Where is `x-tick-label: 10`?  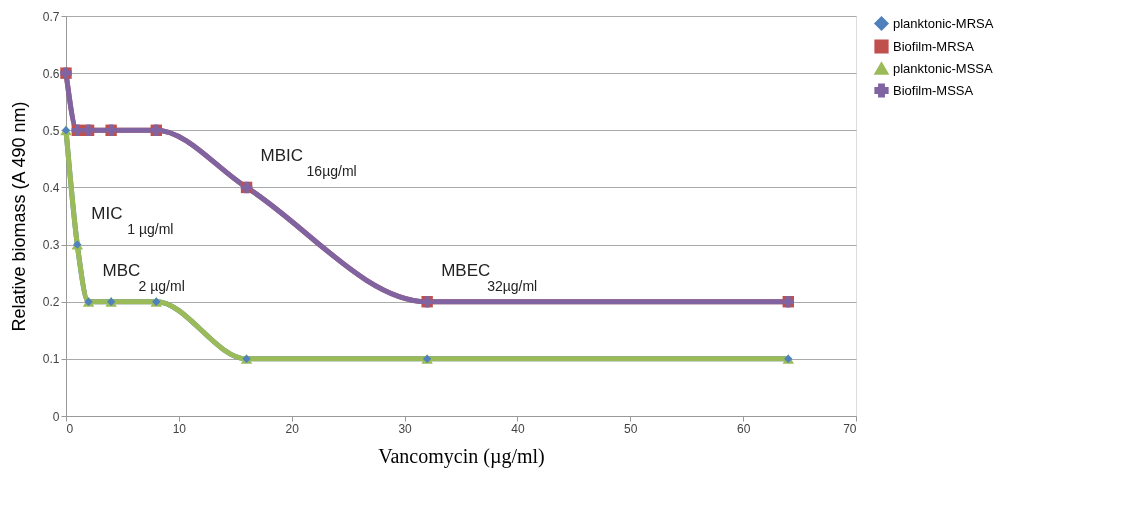 x-tick-label: 10 is located at coordinates (179, 428).